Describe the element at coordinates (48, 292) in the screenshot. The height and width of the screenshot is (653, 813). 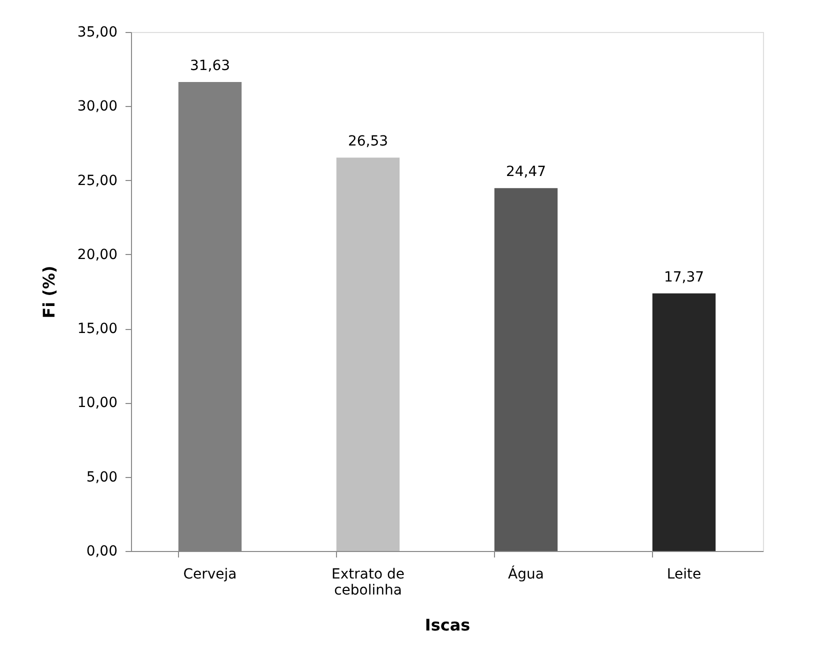
I see `y-axis-title: Fi (%)` at that location.